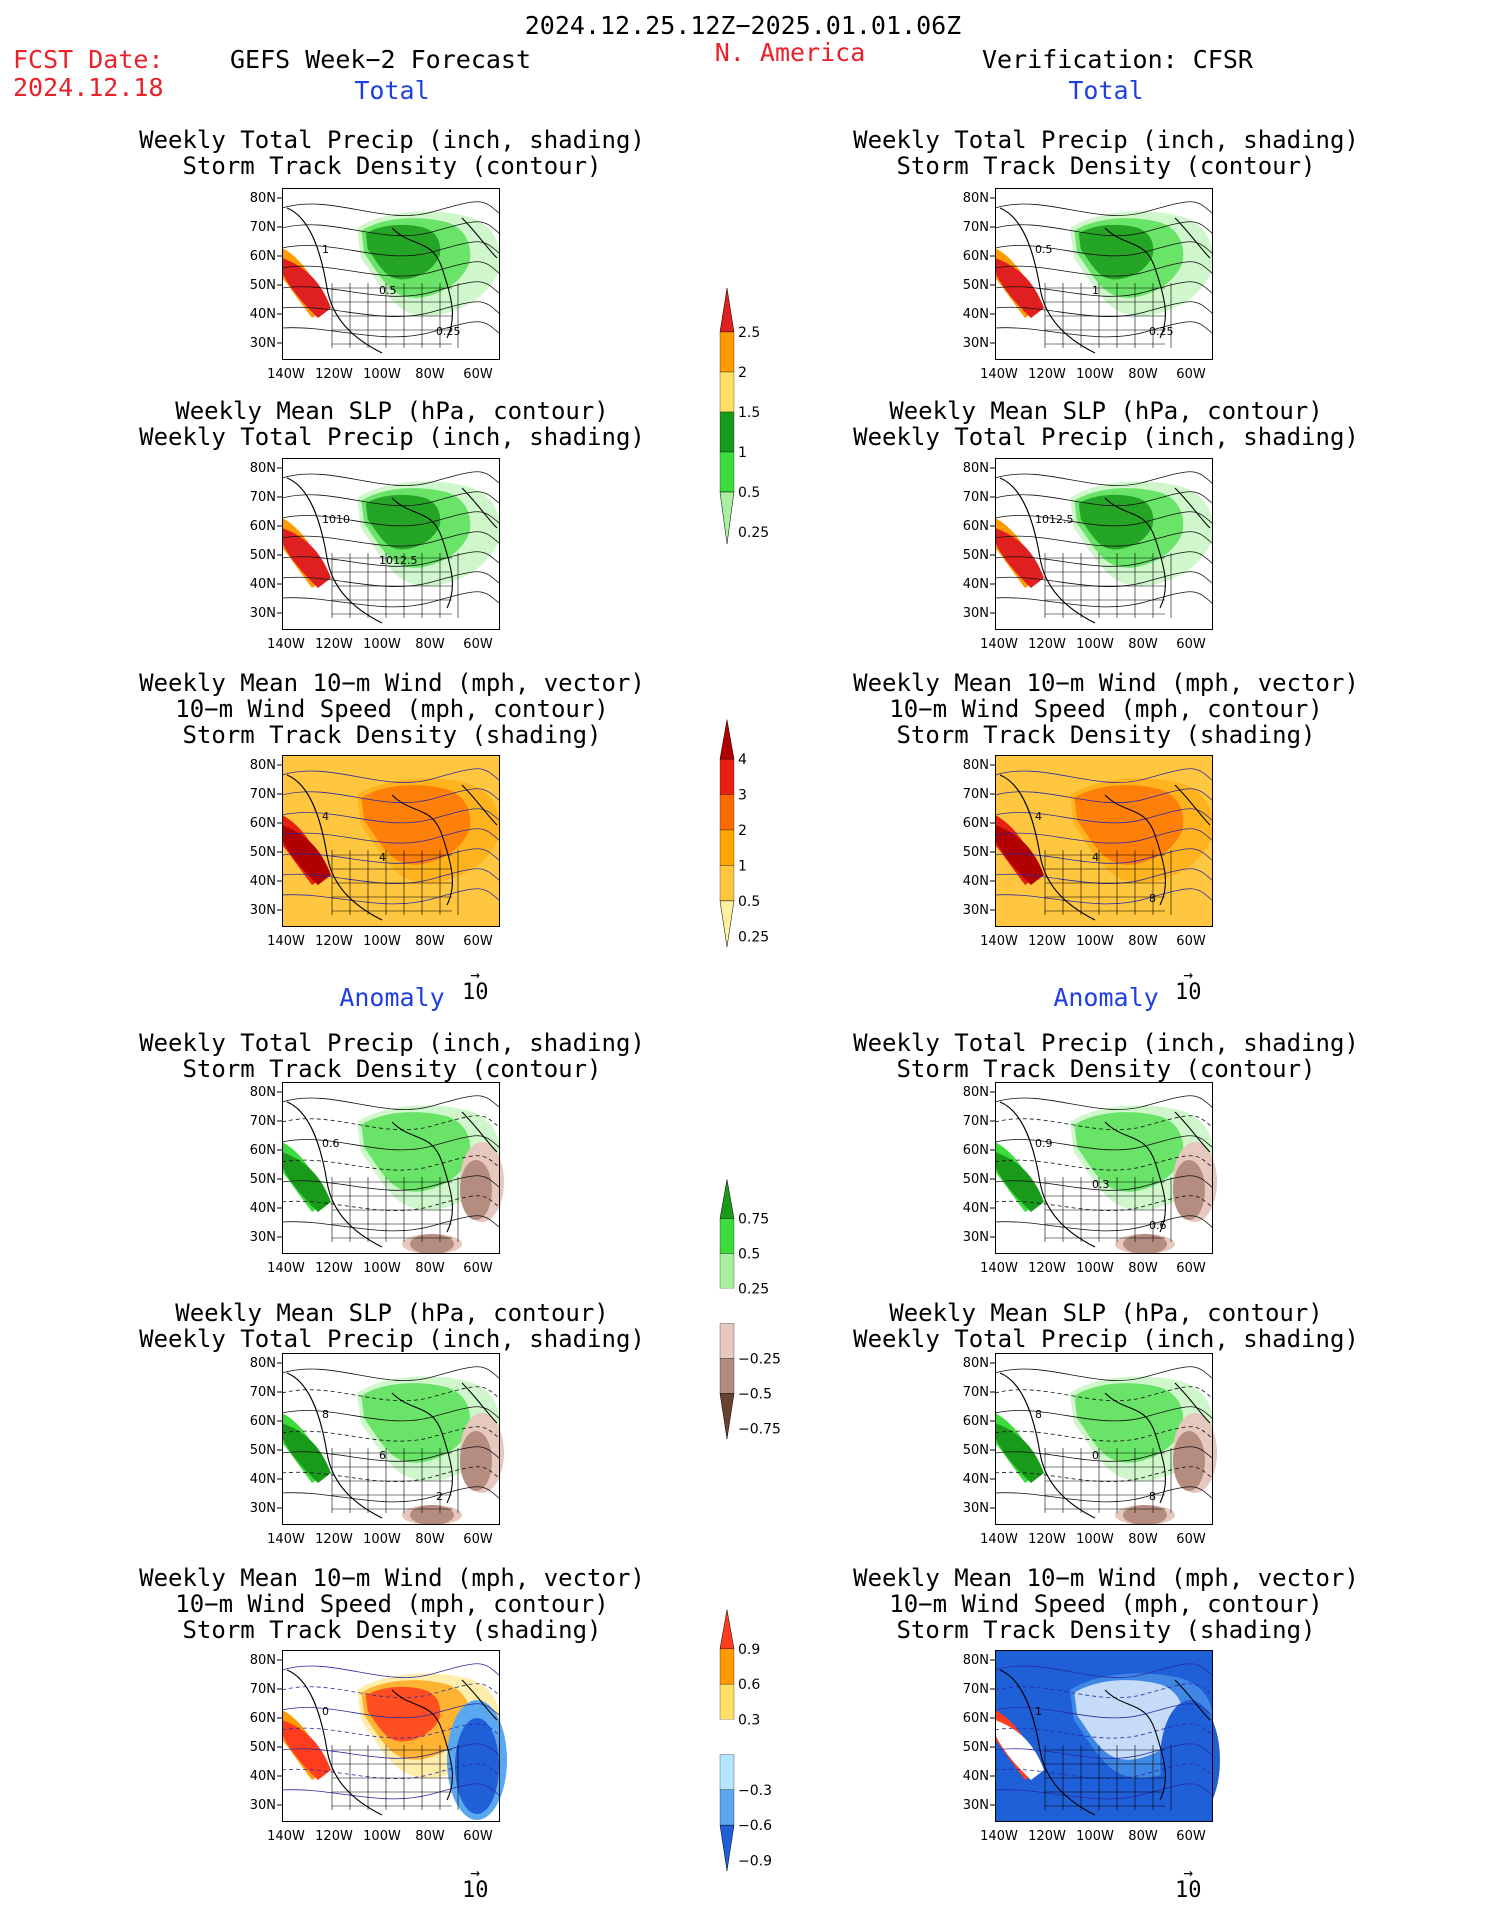 Image resolution: width=1487 pixels, height=1925 pixels. What do you see at coordinates (382, 1455) in the screenshot?
I see `contour-label: 6` at bounding box center [382, 1455].